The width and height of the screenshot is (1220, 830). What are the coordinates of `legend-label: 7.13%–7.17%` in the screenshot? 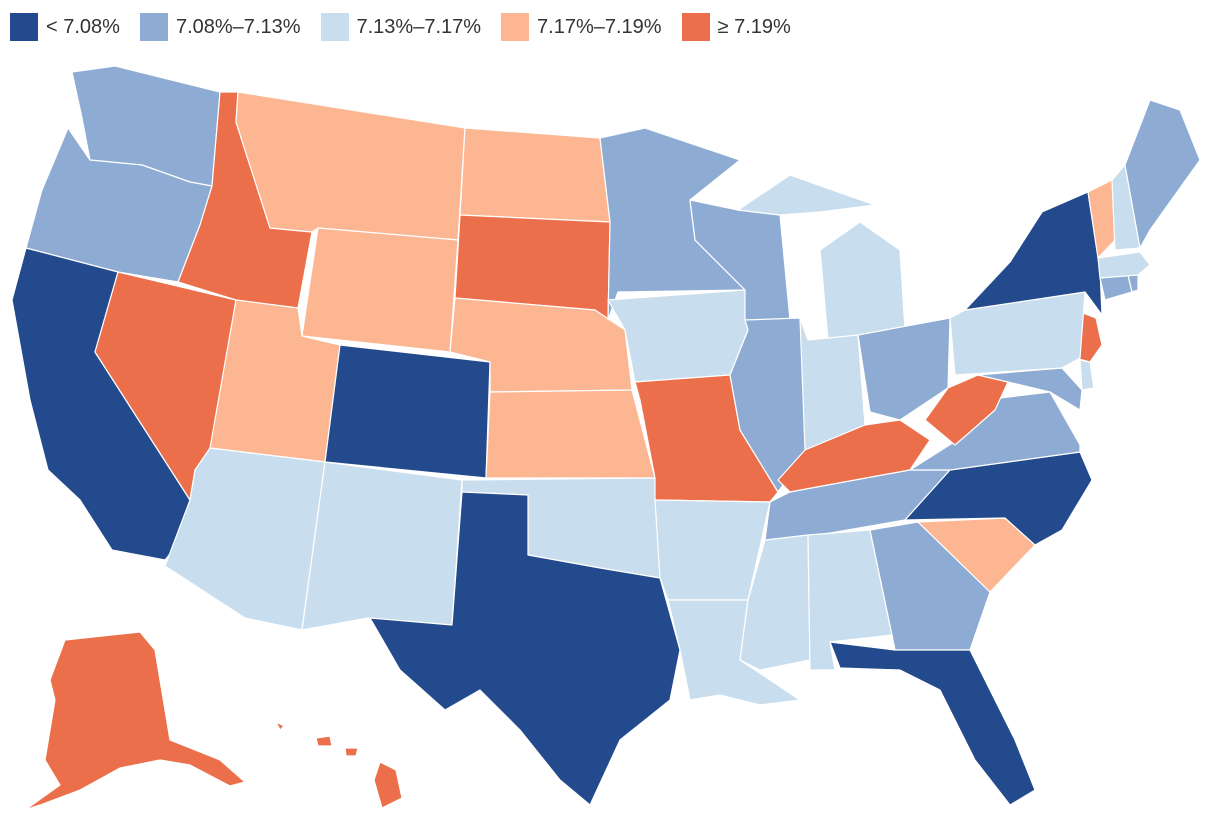 It's located at (419, 26).